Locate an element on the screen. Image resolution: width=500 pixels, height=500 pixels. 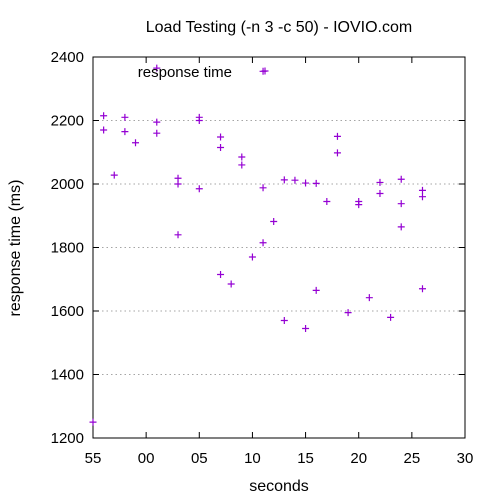
y-axis-label: response time (ms) is located at coordinates (15, 248).